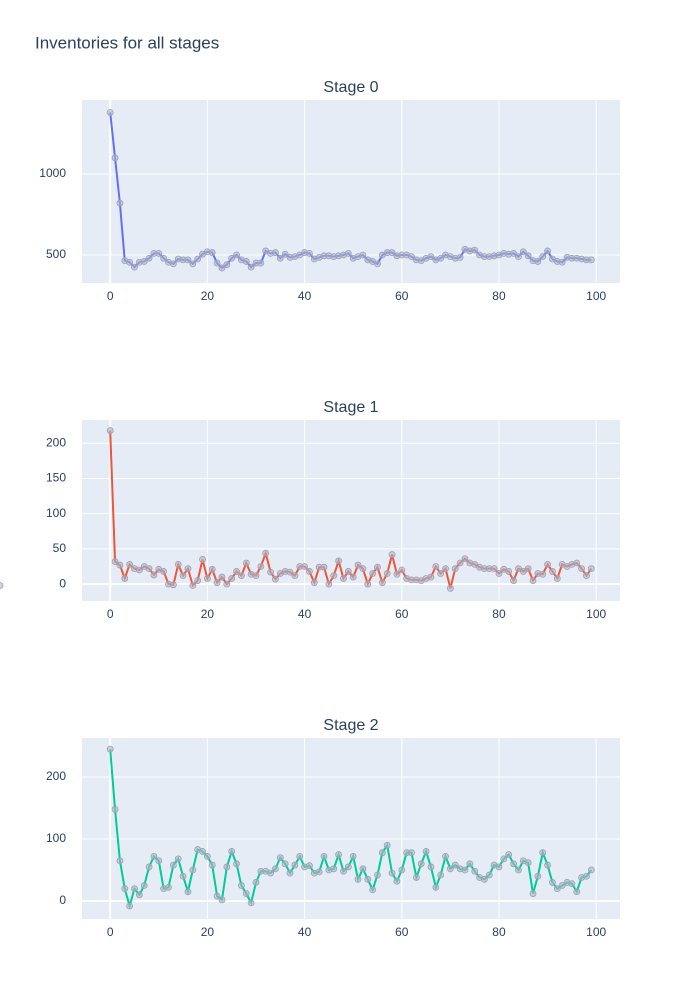 The image size is (700, 1000). Describe the element at coordinates (305, 932) in the screenshot. I see `x-tick-label: 40` at that location.